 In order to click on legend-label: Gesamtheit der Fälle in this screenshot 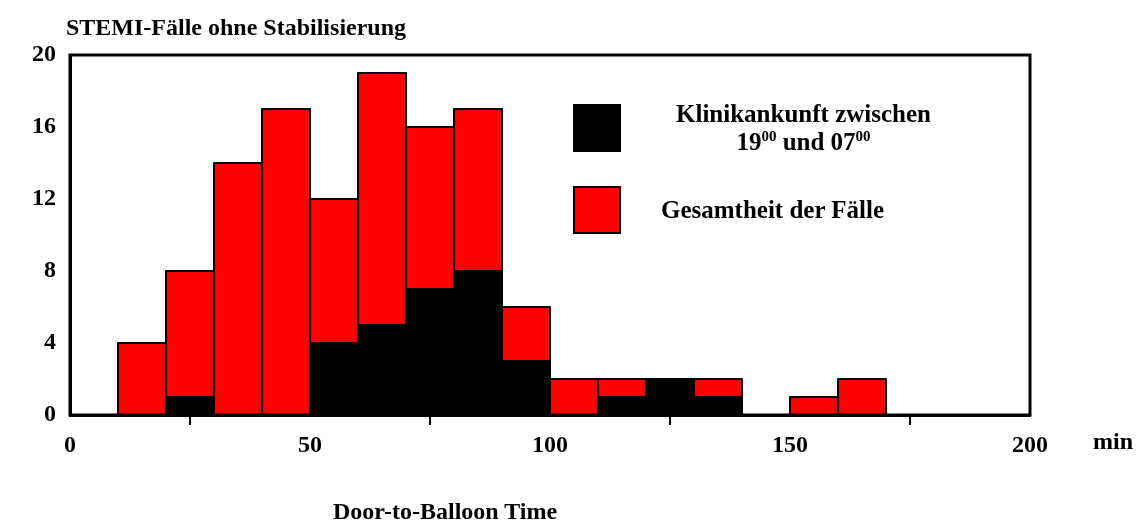, I will do `click(773, 210)`.